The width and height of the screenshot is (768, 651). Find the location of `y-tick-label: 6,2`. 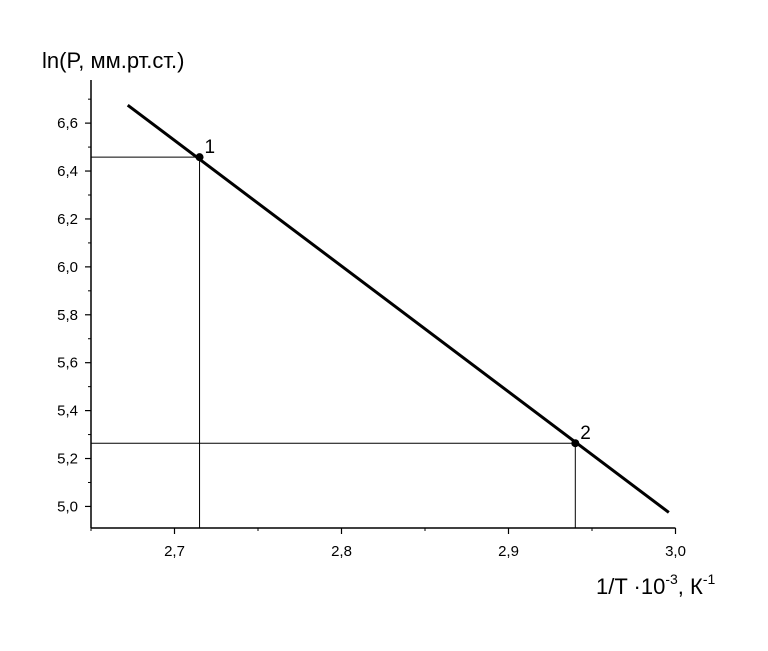

y-tick-label: 6,2 is located at coordinates (67, 219).